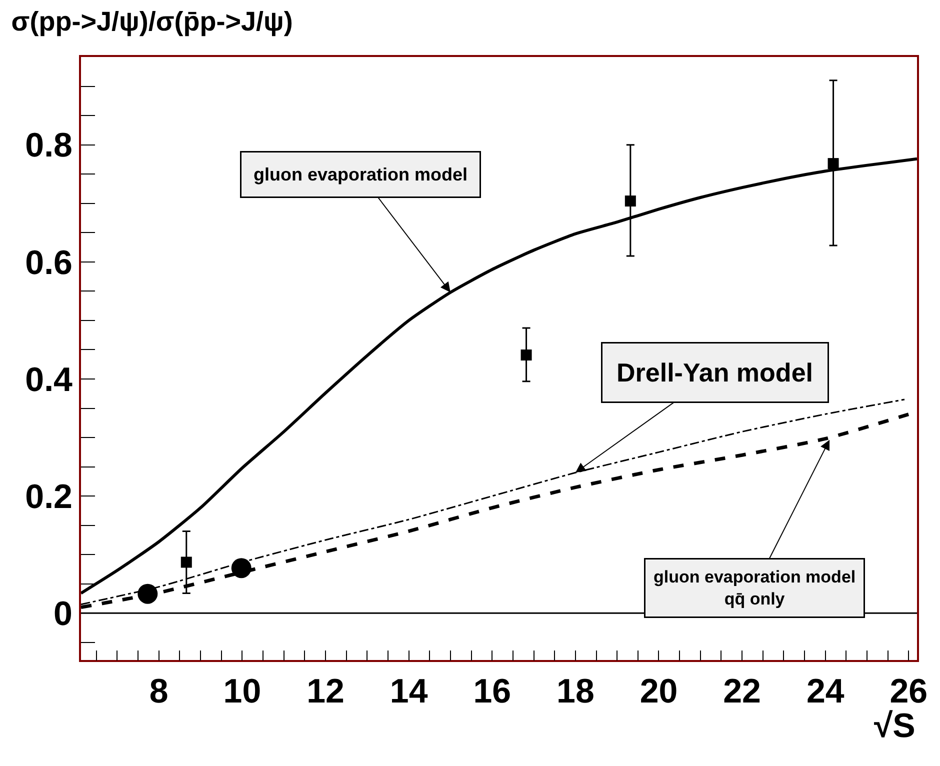 Image resolution: width=940 pixels, height=766 pixels. What do you see at coordinates (242, 691) in the screenshot?
I see `x-tick-label: 10` at bounding box center [242, 691].